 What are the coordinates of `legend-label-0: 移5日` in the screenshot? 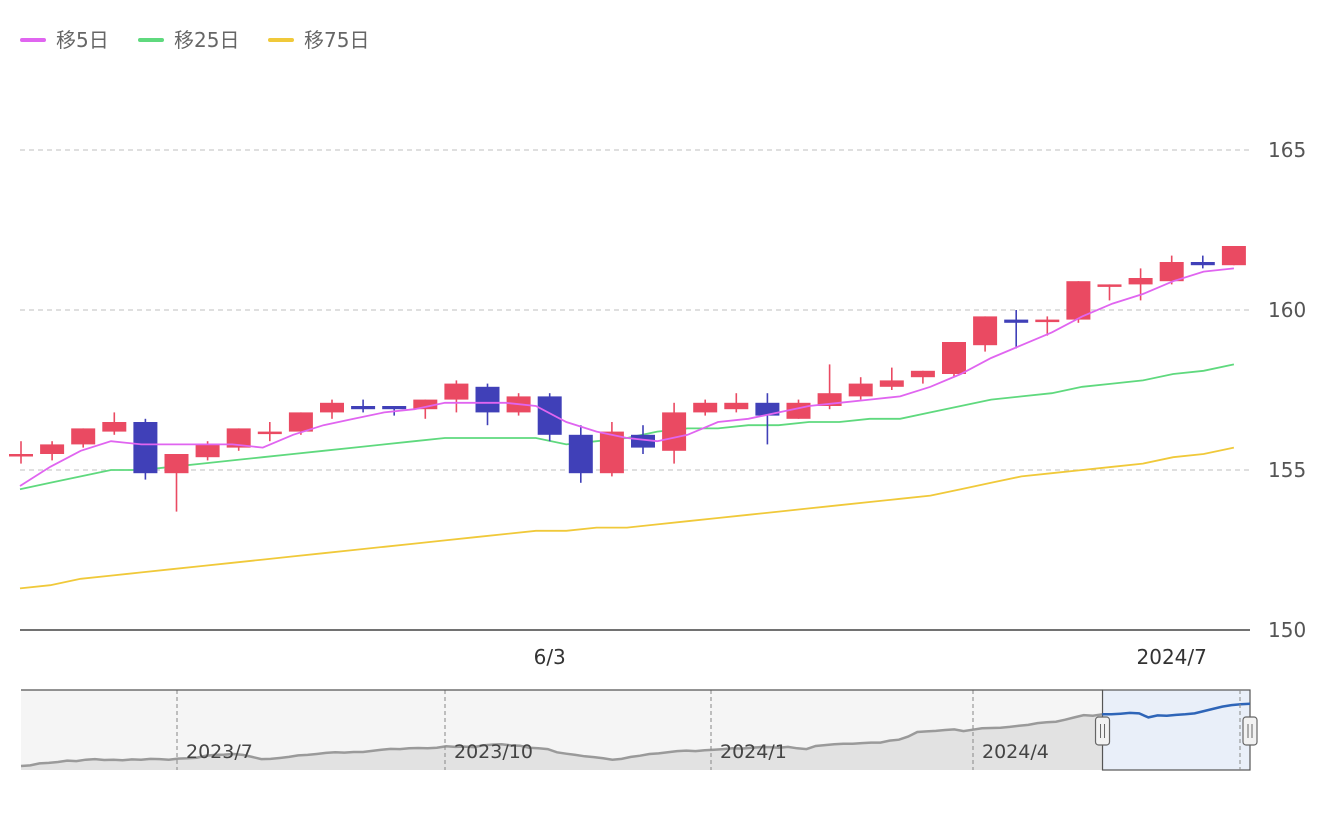 It's located at (82, 40).